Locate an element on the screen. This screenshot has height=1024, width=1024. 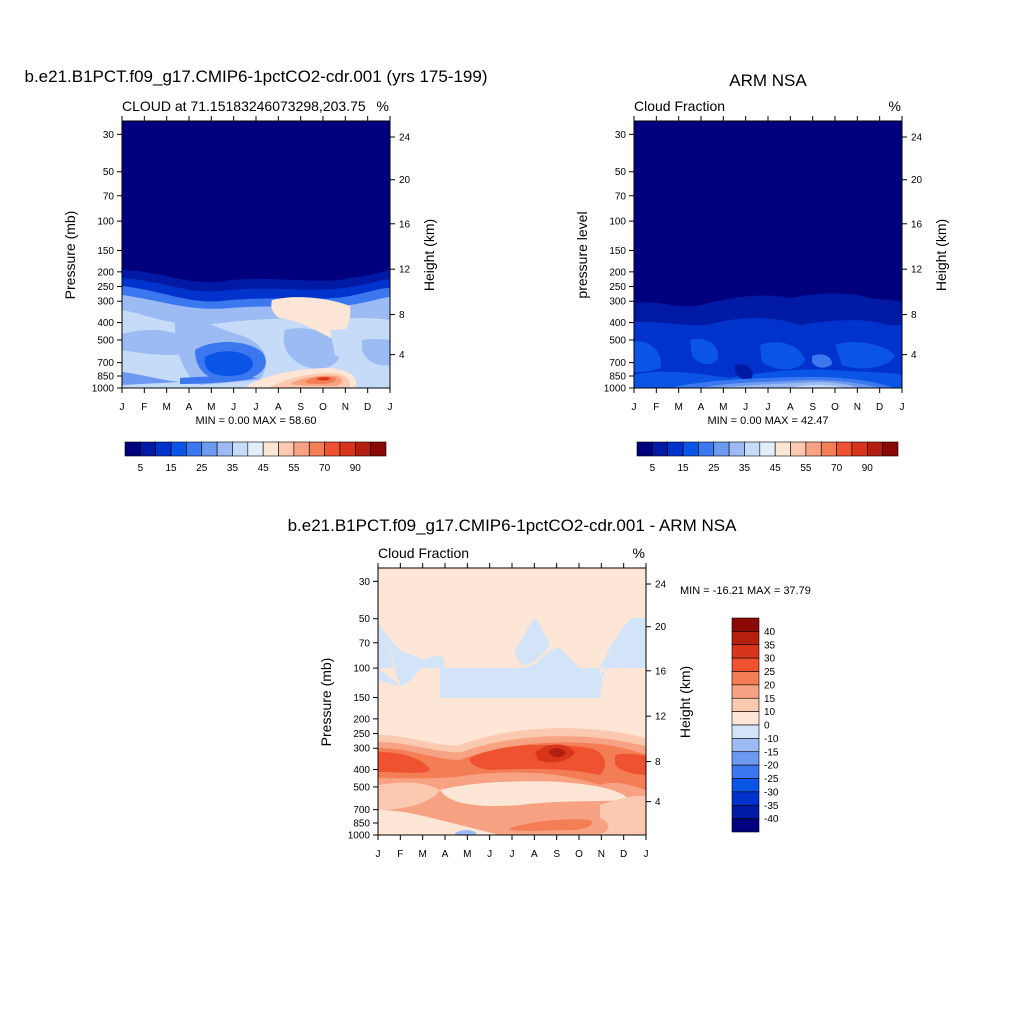
y-tick-label: 500 is located at coordinates (617, 340).